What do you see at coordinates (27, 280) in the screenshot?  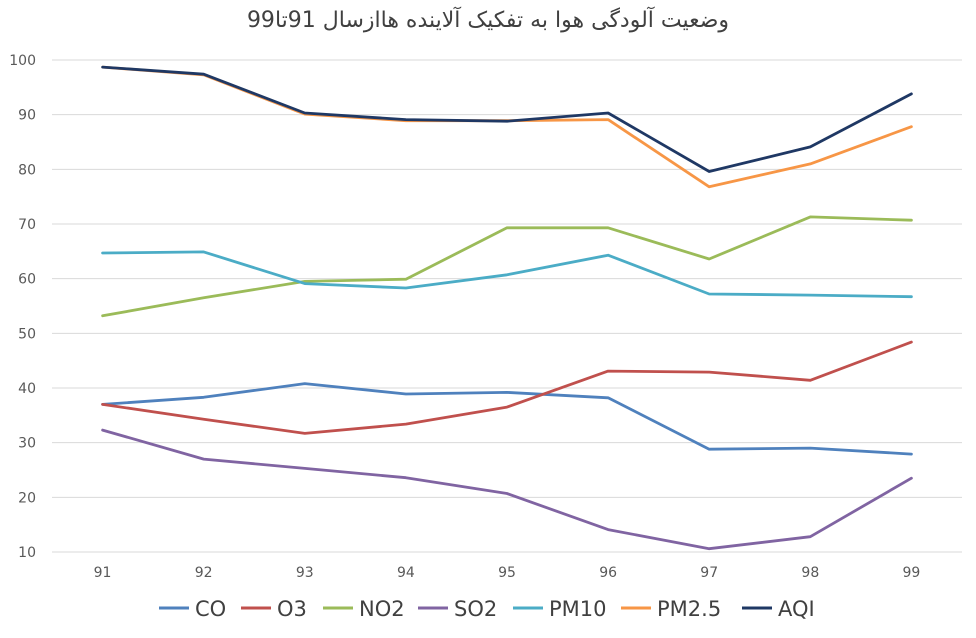 I see `y-tick-label: 60` at bounding box center [27, 280].